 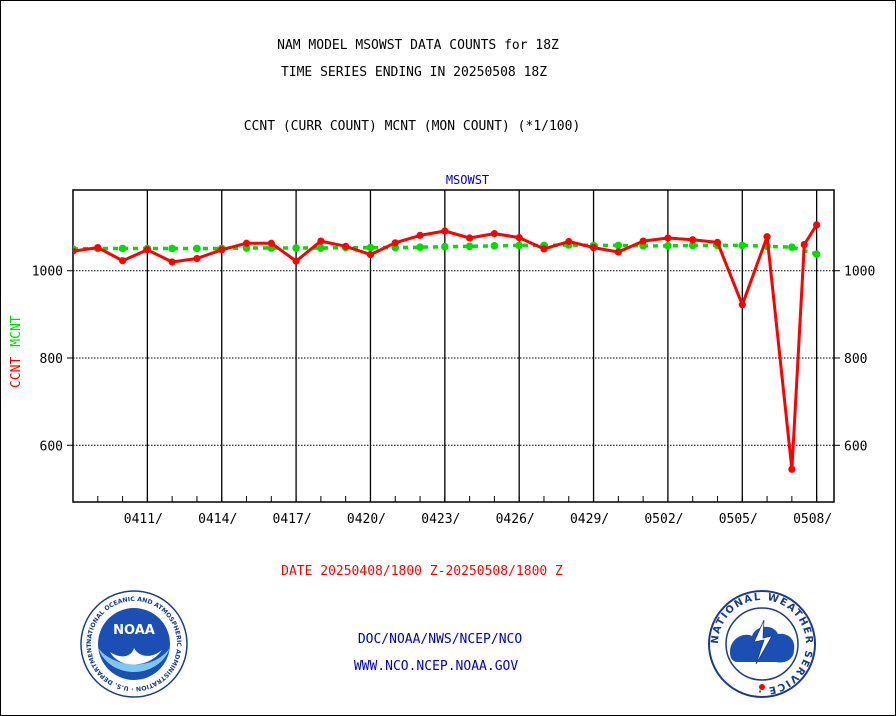 I want to click on y-tick-label-right: 800, so click(x=855, y=359).